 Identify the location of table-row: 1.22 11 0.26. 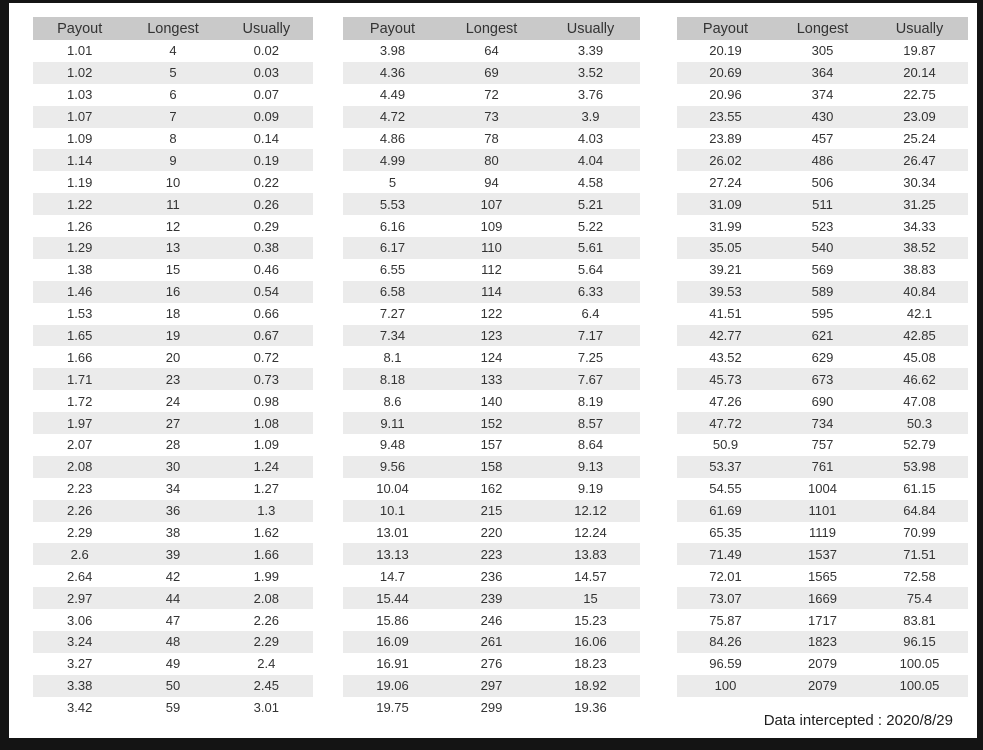
(173, 204).